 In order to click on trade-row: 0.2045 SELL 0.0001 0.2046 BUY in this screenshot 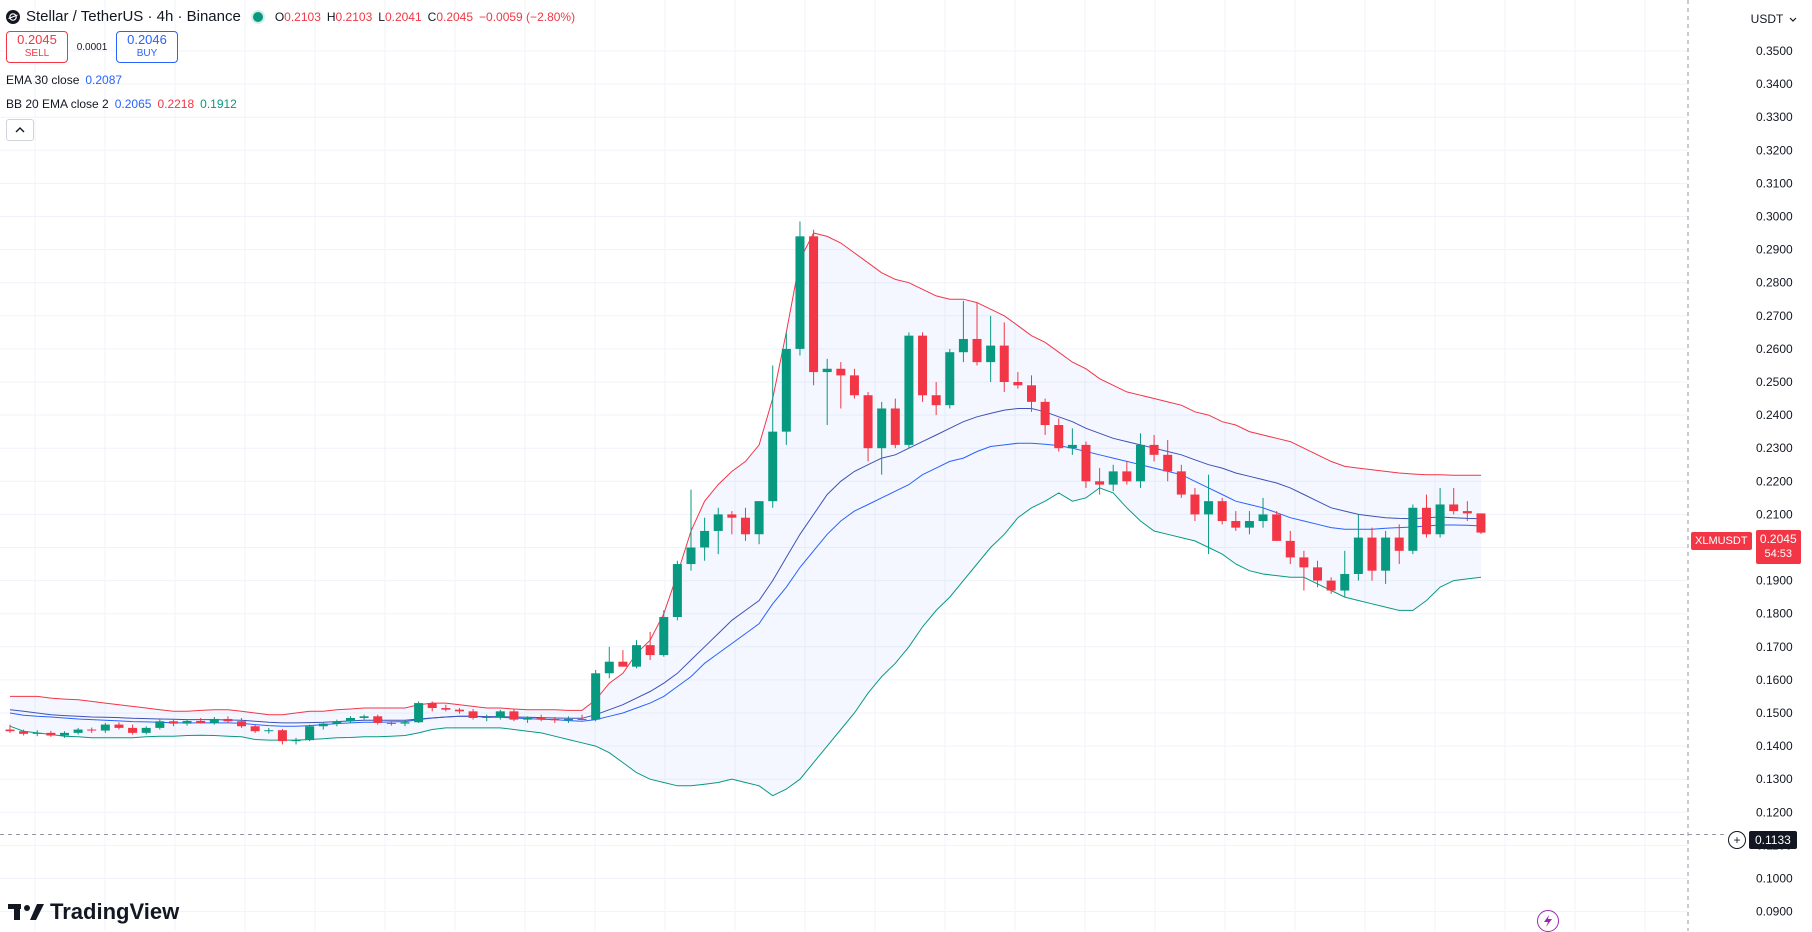, I will do `click(290, 47)`.